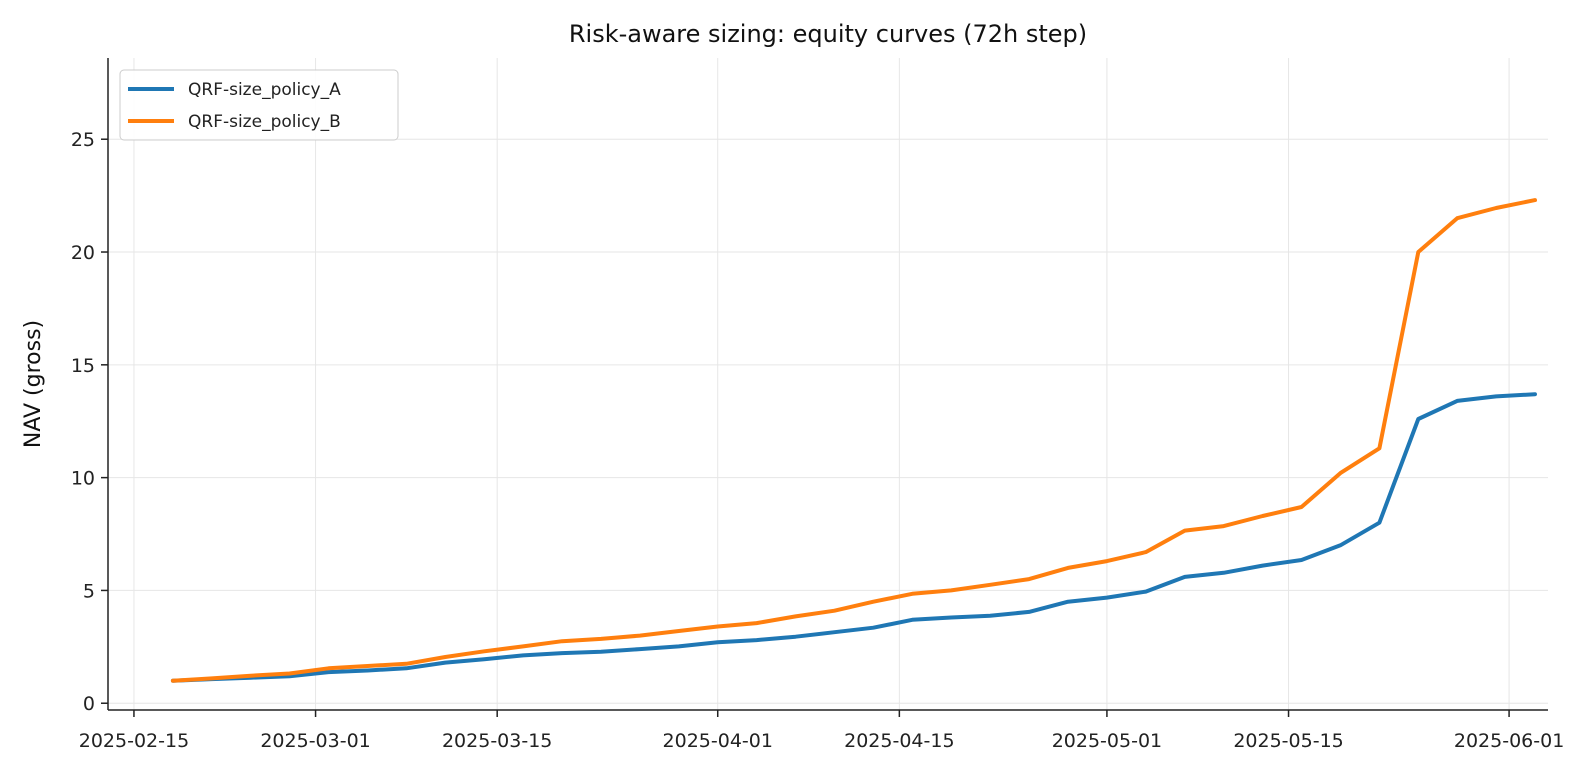  Describe the element at coordinates (718, 741) in the screenshot. I see `x-tick-label: 2025-04-01` at that location.